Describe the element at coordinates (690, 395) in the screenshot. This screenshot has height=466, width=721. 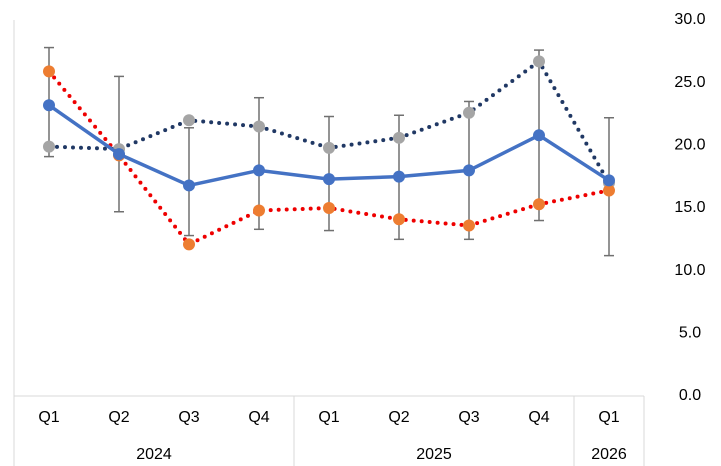
I see `y-tick-label: 0.0` at that location.